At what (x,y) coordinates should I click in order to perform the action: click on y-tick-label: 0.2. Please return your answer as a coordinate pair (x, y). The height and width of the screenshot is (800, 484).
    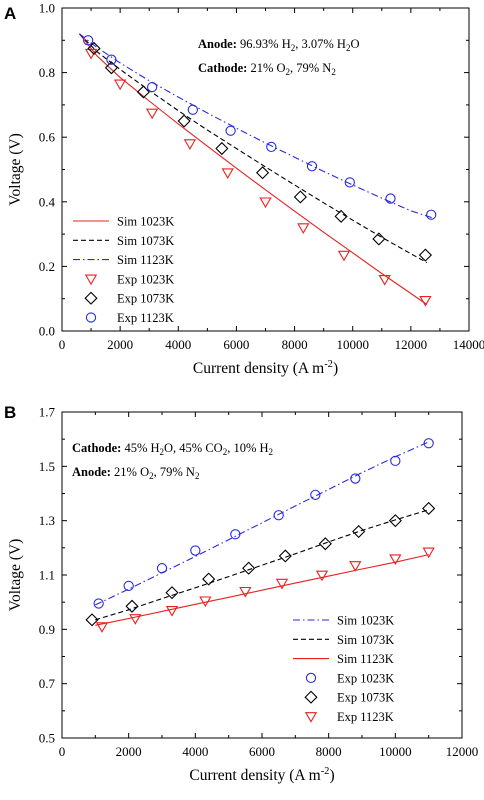
    Looking at the image, I should click on (47, 266).